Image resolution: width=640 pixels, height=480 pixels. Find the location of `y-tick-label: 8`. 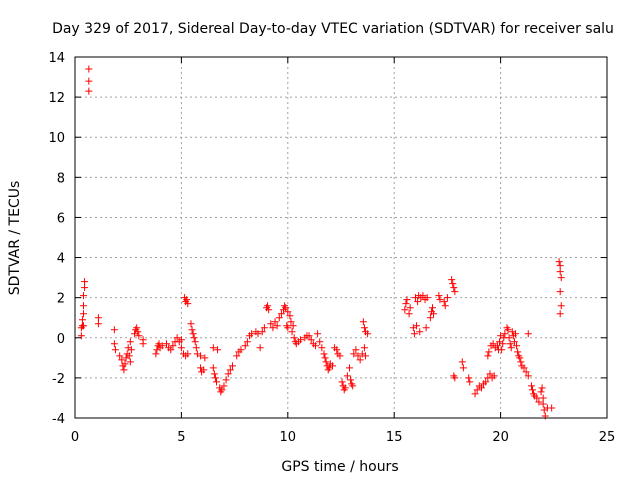

y-tick-label: 8 is located at coordinates (61, 178).